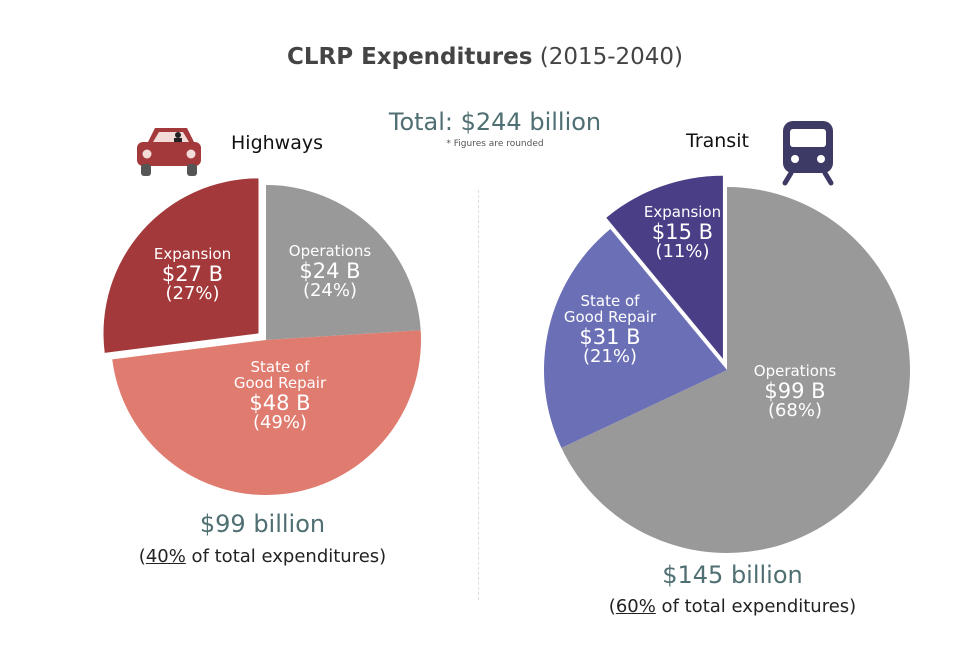 The height and width of the screenshot is (653, 958). What do you see at coordinates (262, 556) in the screenshot?
I see `highways-share: (40% of total expenditures)` at bounding box center [262, 556].